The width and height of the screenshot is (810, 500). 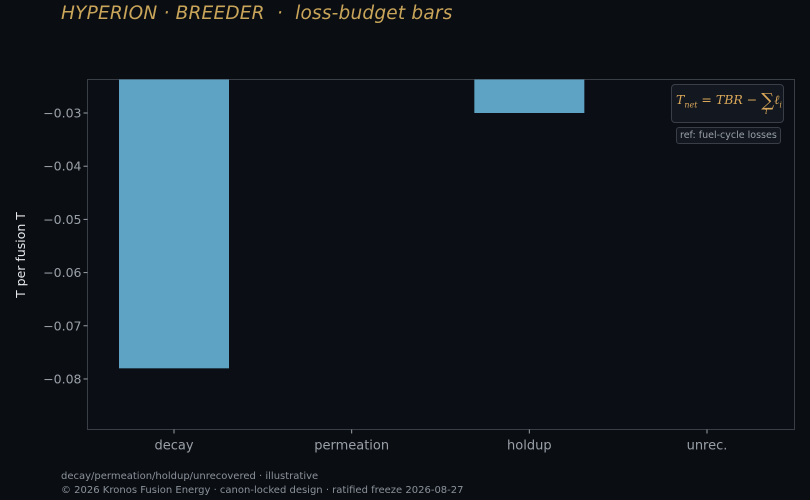 What do you see at coordinates (62, 325) in the screenshot?
I see `y-tick-label: −0.07` at bounding box center [62, 325].